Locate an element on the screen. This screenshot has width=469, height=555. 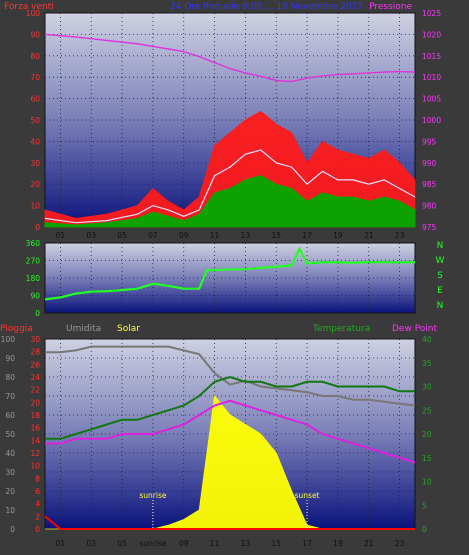
ytick-rain: 12 is located at coordinates (35, 453).